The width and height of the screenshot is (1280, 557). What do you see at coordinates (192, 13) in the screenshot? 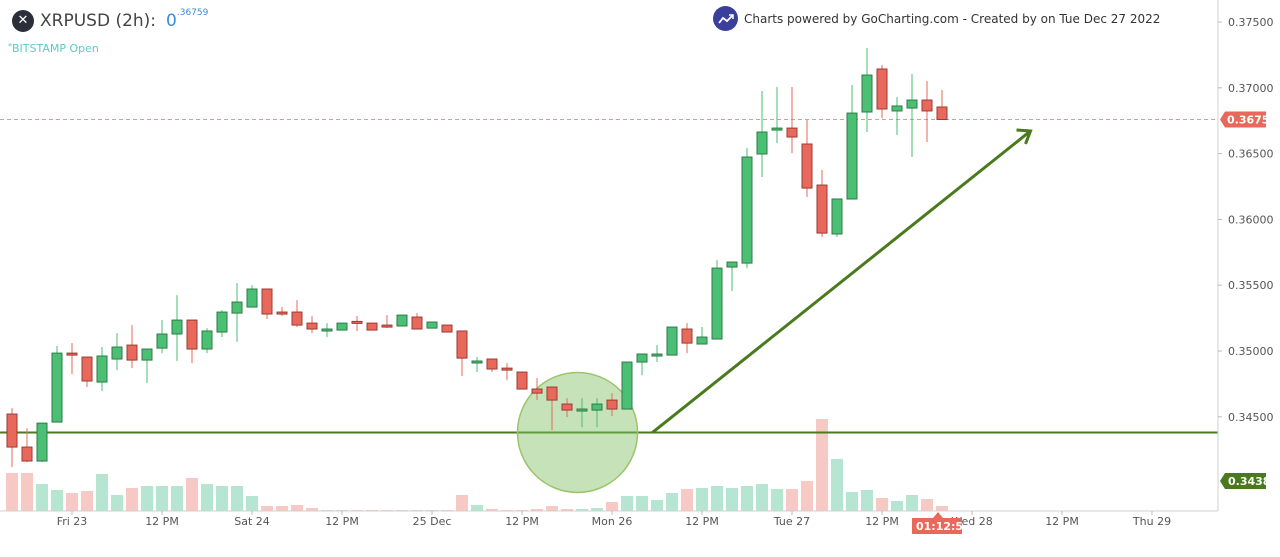
I see `price-decimal: .36759` at bounding box center [192, 13].